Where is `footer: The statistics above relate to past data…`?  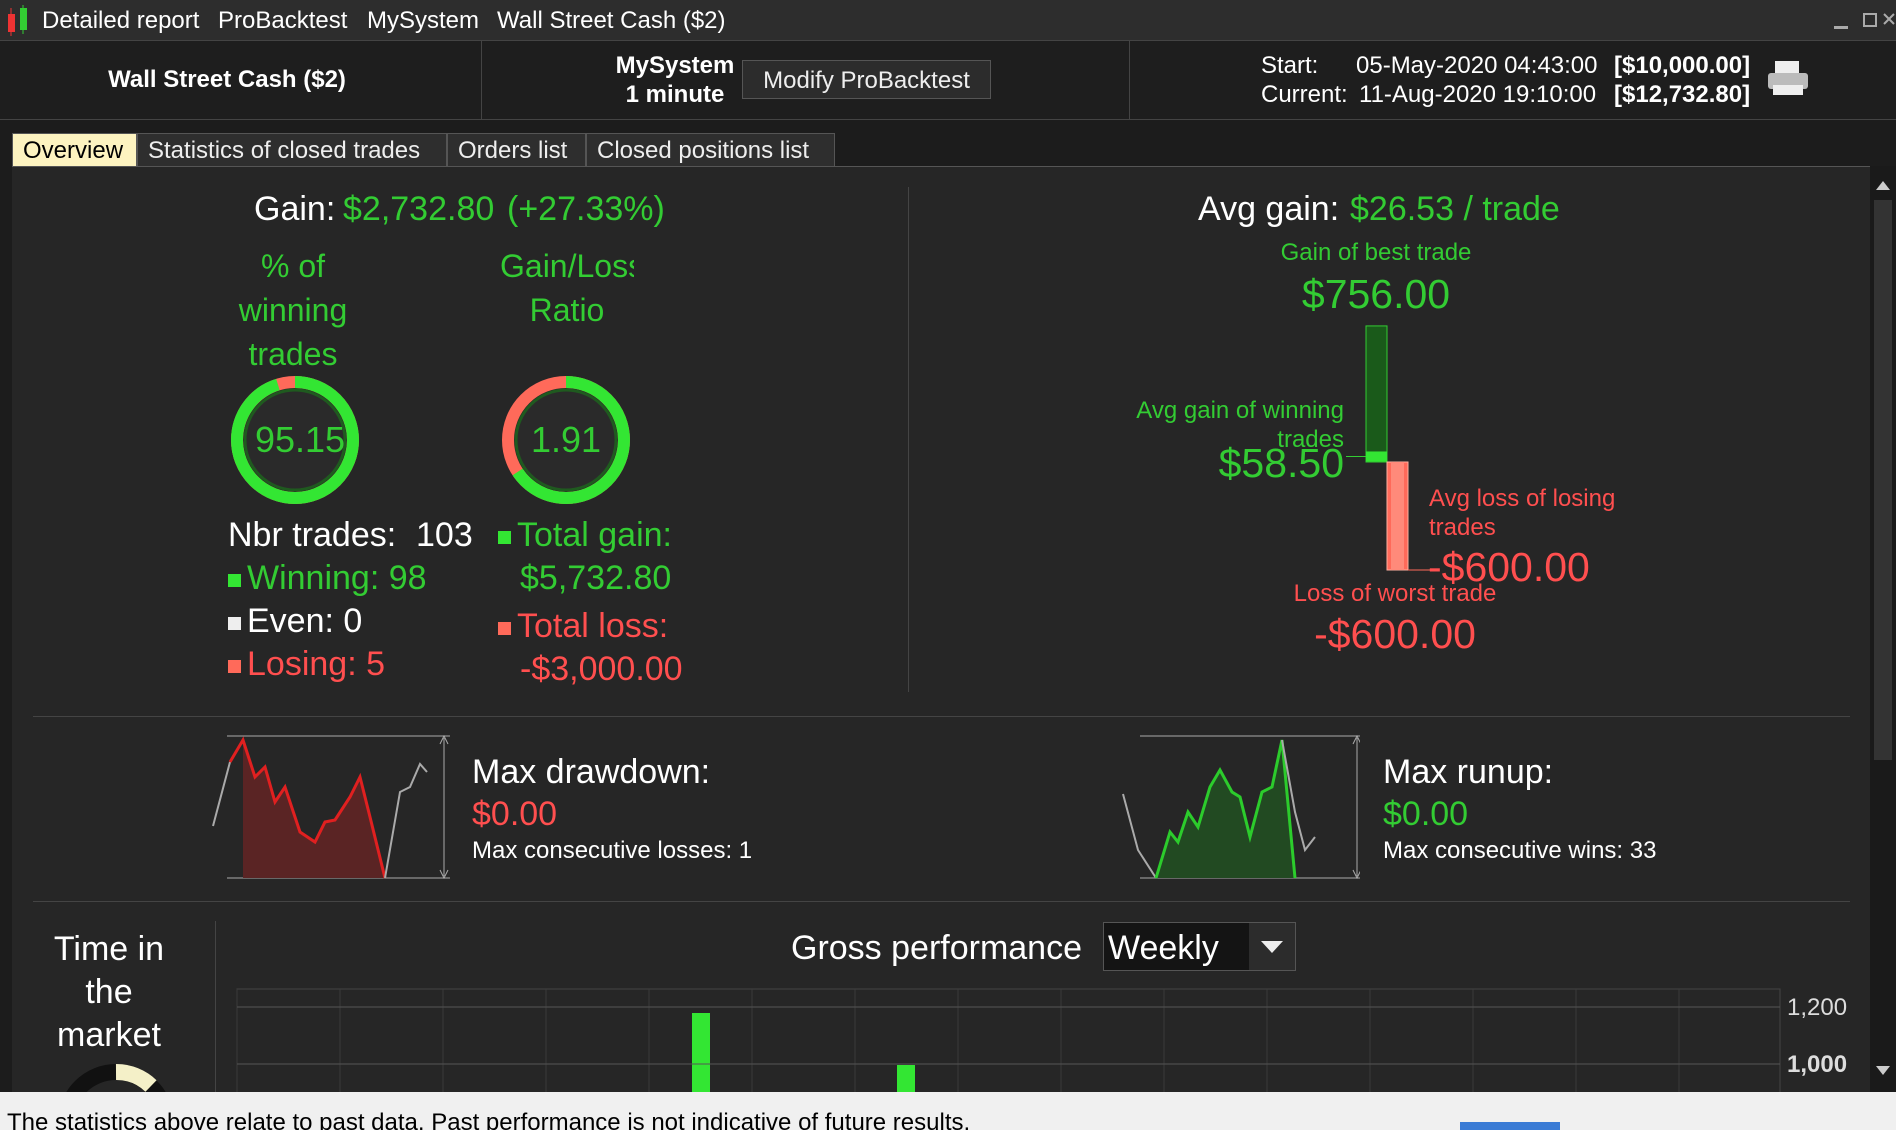
footer: The statistics above relate to past data… is located at coordinates (948, 1111).